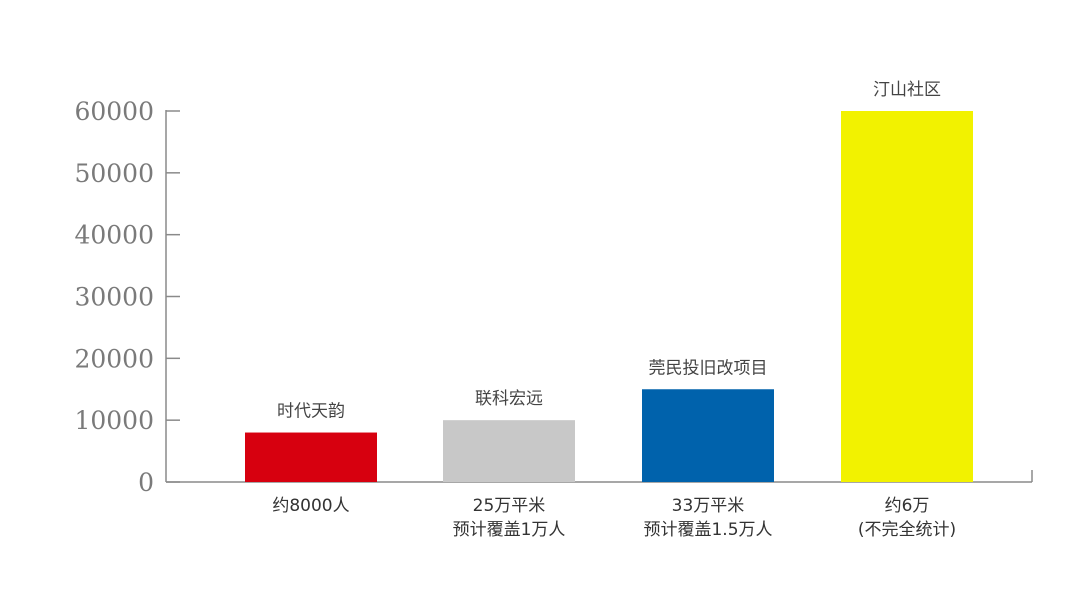 This screenshot has width=1080, height=608. What do you see at coordinates (907, 506) in the screenshot?
I see `x-category-label: 约6万` at bounding box center [907, 506].